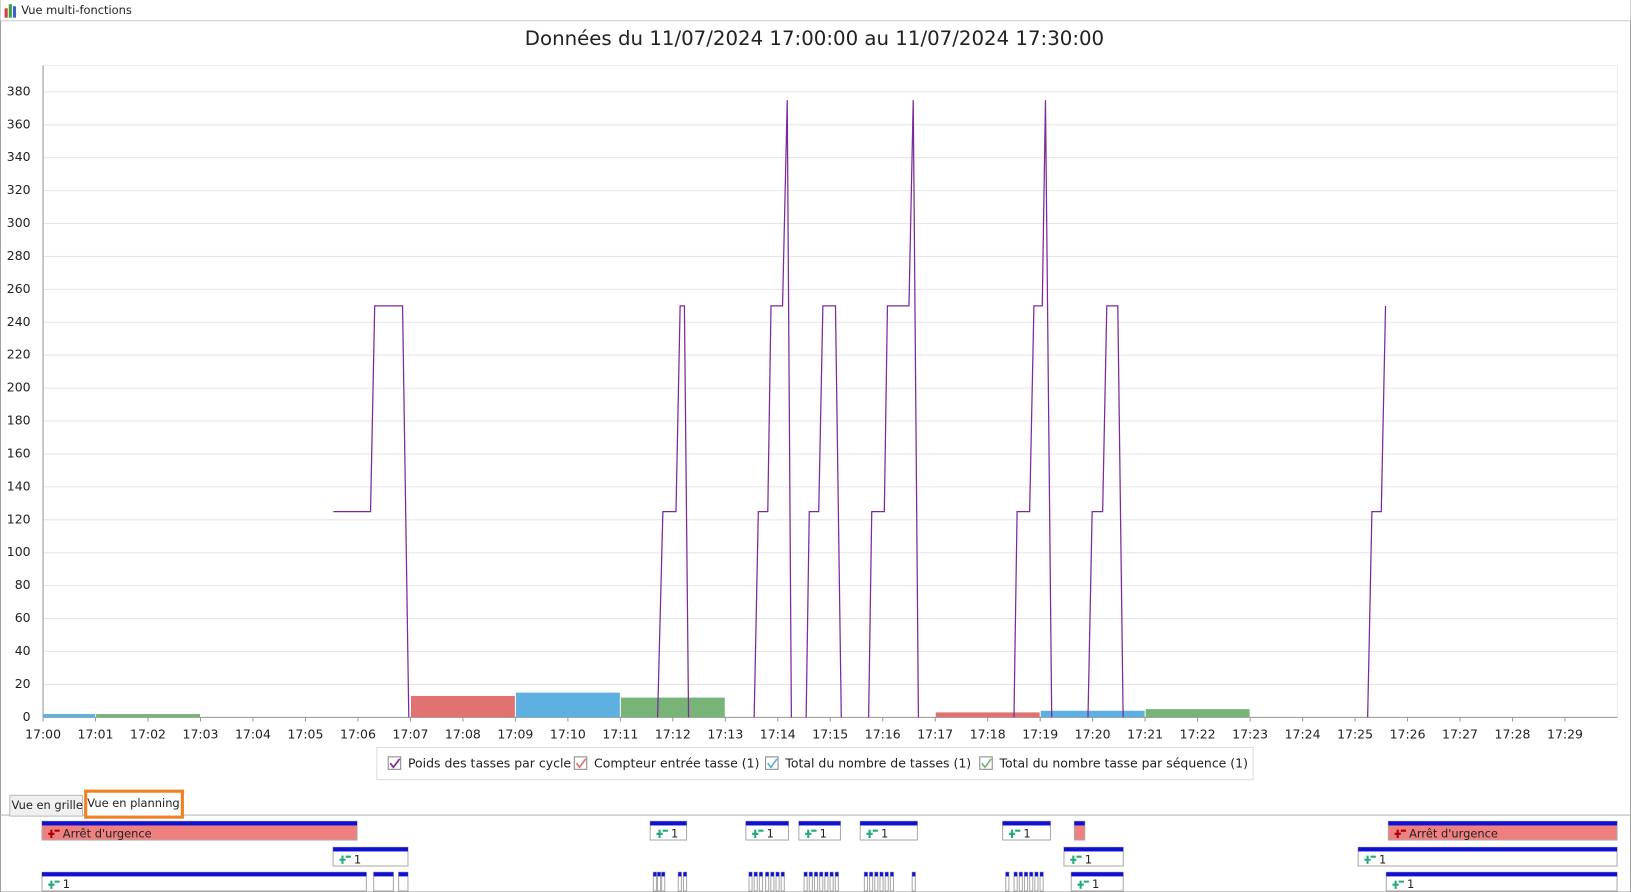  I want to click on tab-active, so click(134, 804).